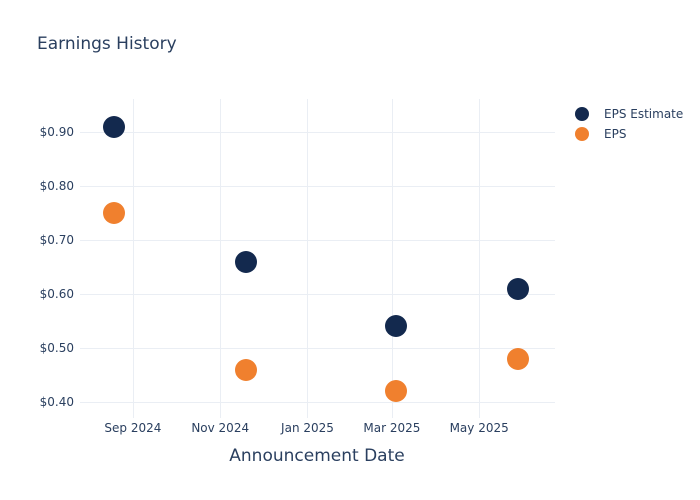 This screenshot has height=500, width=700. Describe the element at coordinates (629, 134) in the screenshot. I see `legend-item-eps: EPS` at that location.